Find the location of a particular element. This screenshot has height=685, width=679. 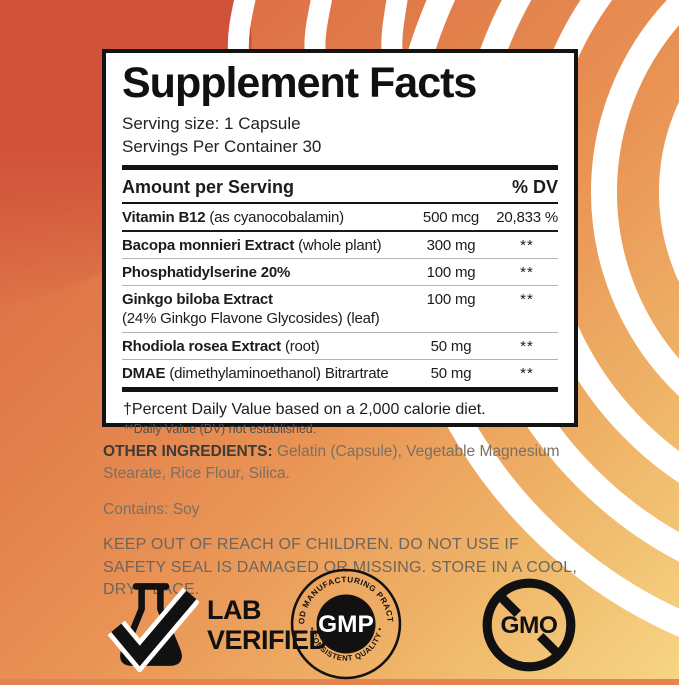

lab-badge-line2: VERIFIED is located at coordinates (267, 640).